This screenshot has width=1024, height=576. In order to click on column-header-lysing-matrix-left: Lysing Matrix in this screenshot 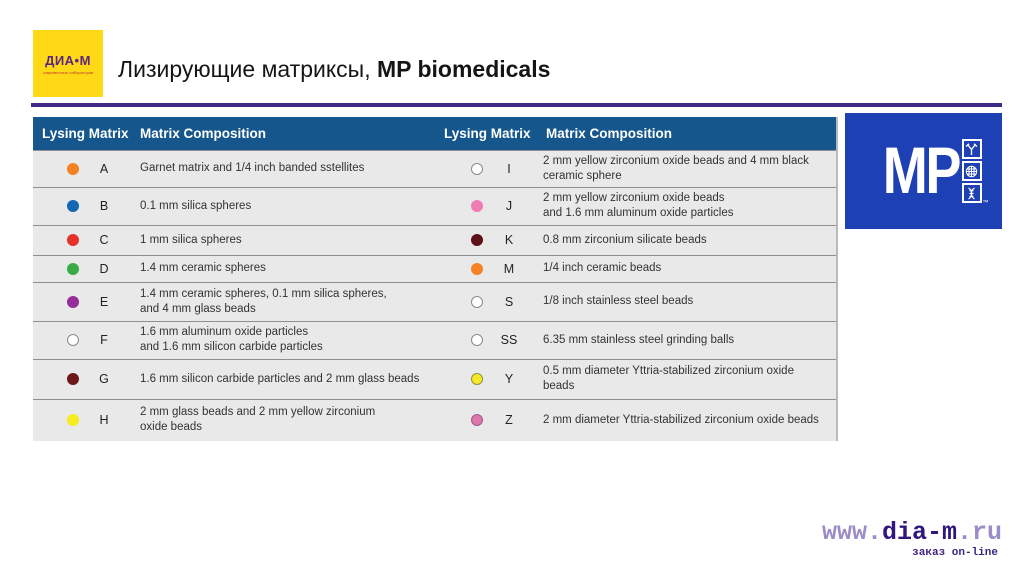, I will do `click(85, 133)`.